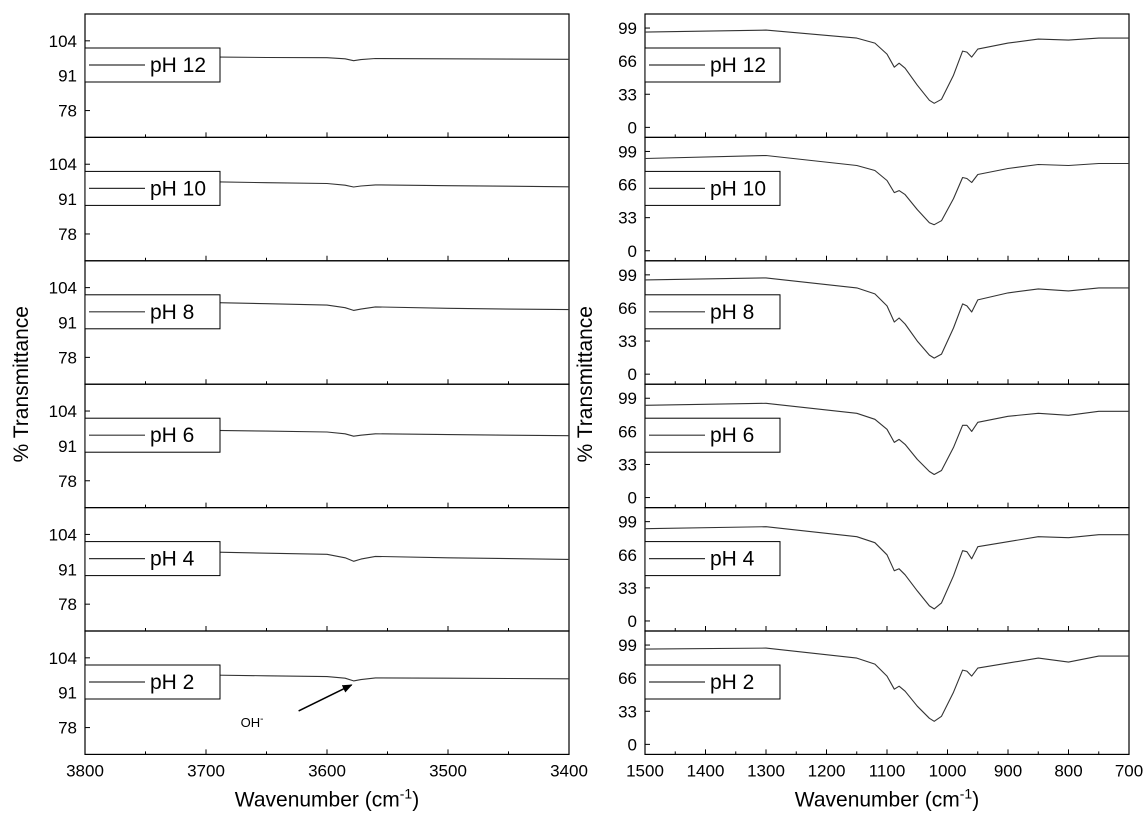  I want to click on annotation-arrow, so click(325, 698).